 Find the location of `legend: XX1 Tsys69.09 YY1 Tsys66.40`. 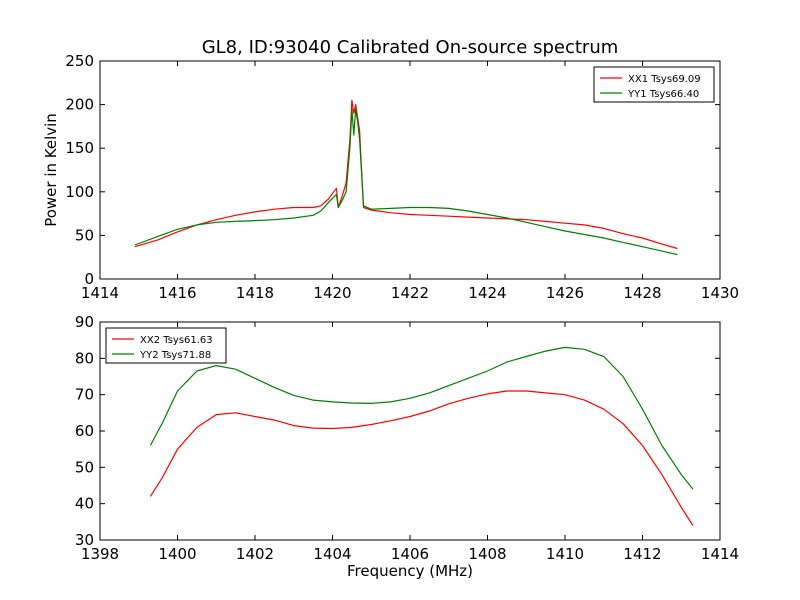

legend: XX1 Tsys69.09 YY1 Tsys66.40 is located at coordinates (654, 84).